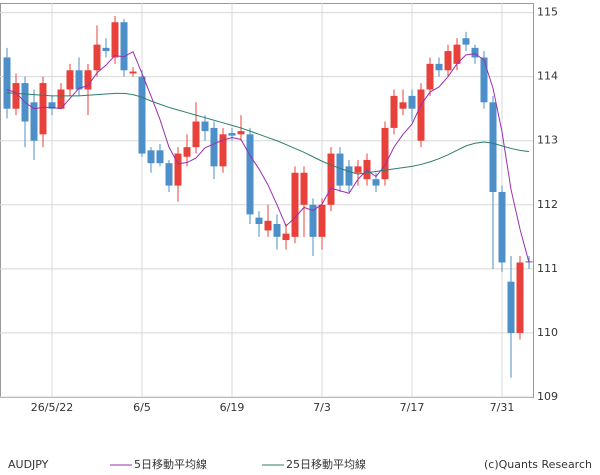 This screenshot has height=475, width=600. What do you see at coordinates (170, 464) in the screenshot?
I see `legend-label: 5日移動平均線` at bounding box center [170, 464].